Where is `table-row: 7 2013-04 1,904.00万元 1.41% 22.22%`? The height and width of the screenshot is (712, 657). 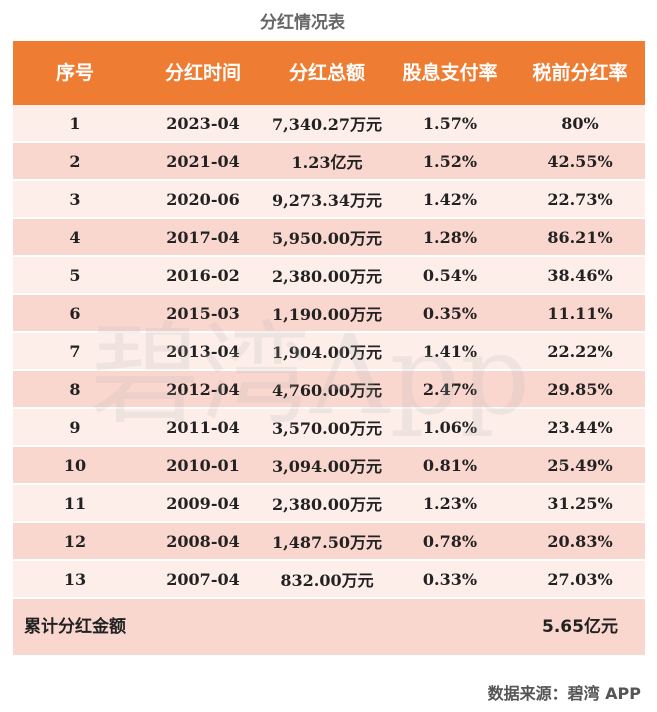
table-row: 7 2013-04 1,904.00万元 1.41% 22.22% is located at coordinates (329, 352).